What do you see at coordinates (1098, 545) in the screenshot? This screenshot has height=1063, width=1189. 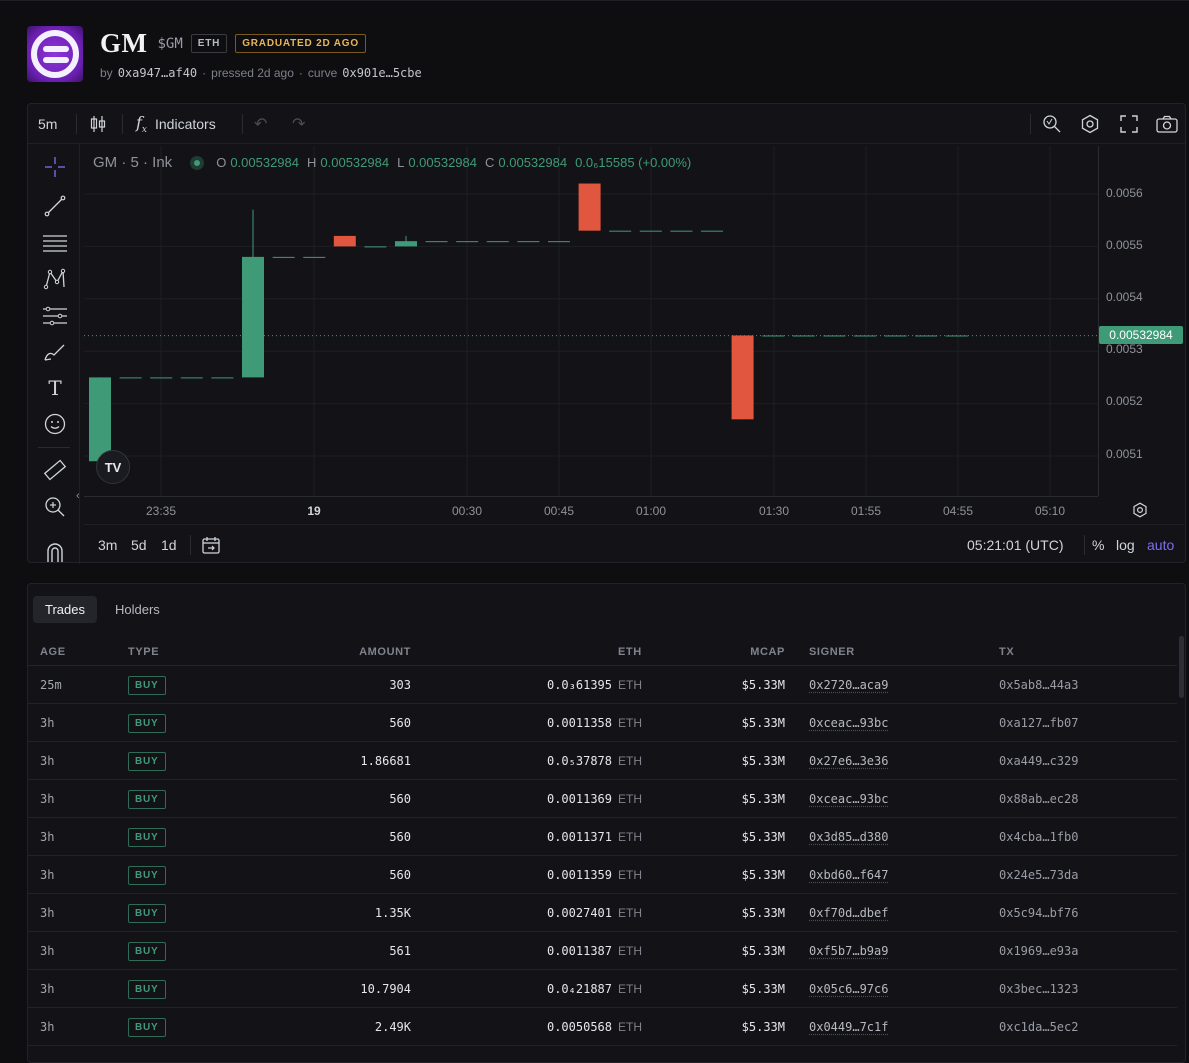 I see `percent-scale-button: %` at bounding box center [1098, 545].